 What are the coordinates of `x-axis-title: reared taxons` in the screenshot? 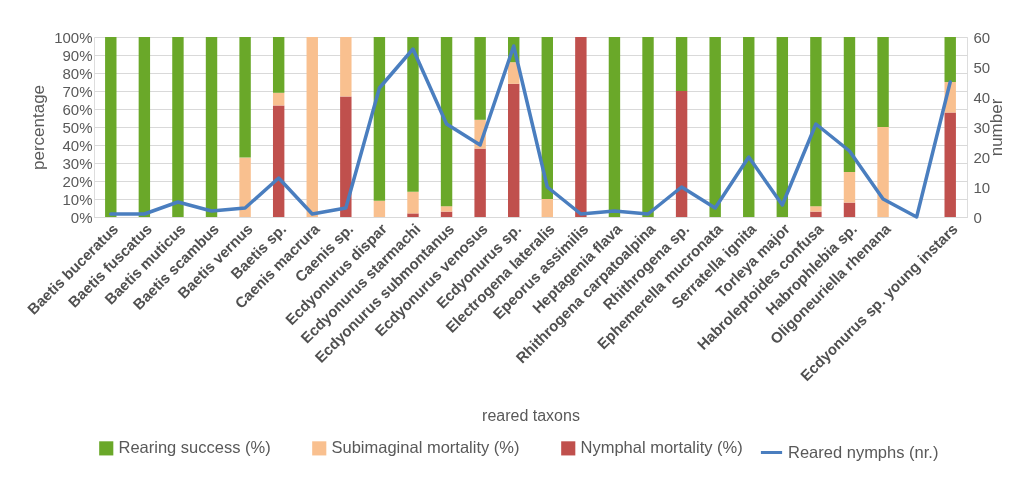 It's located at (531, 416).